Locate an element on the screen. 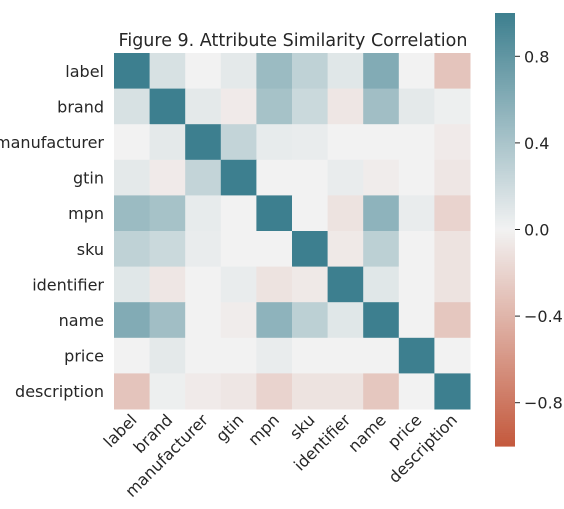 The height and width of the screenshot is (509, 564). heatmap-cell-gtin-label is located at coordinates (132, 177).